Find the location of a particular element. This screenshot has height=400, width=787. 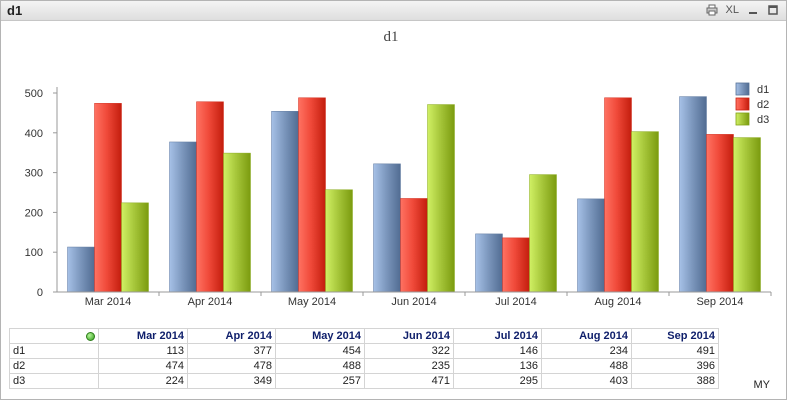

table-cell: 478 is located at coordinates (231, 366).